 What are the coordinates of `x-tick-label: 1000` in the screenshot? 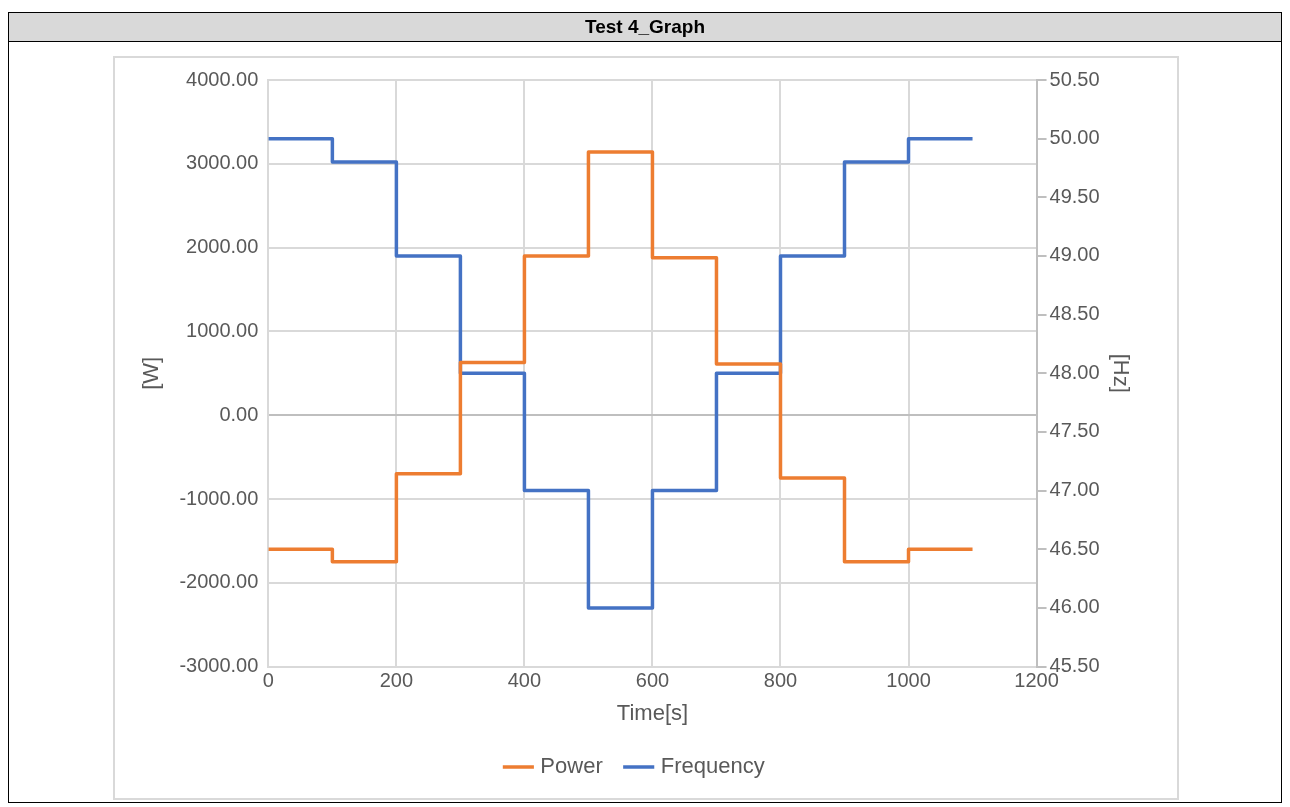 It's located at (908, 680).